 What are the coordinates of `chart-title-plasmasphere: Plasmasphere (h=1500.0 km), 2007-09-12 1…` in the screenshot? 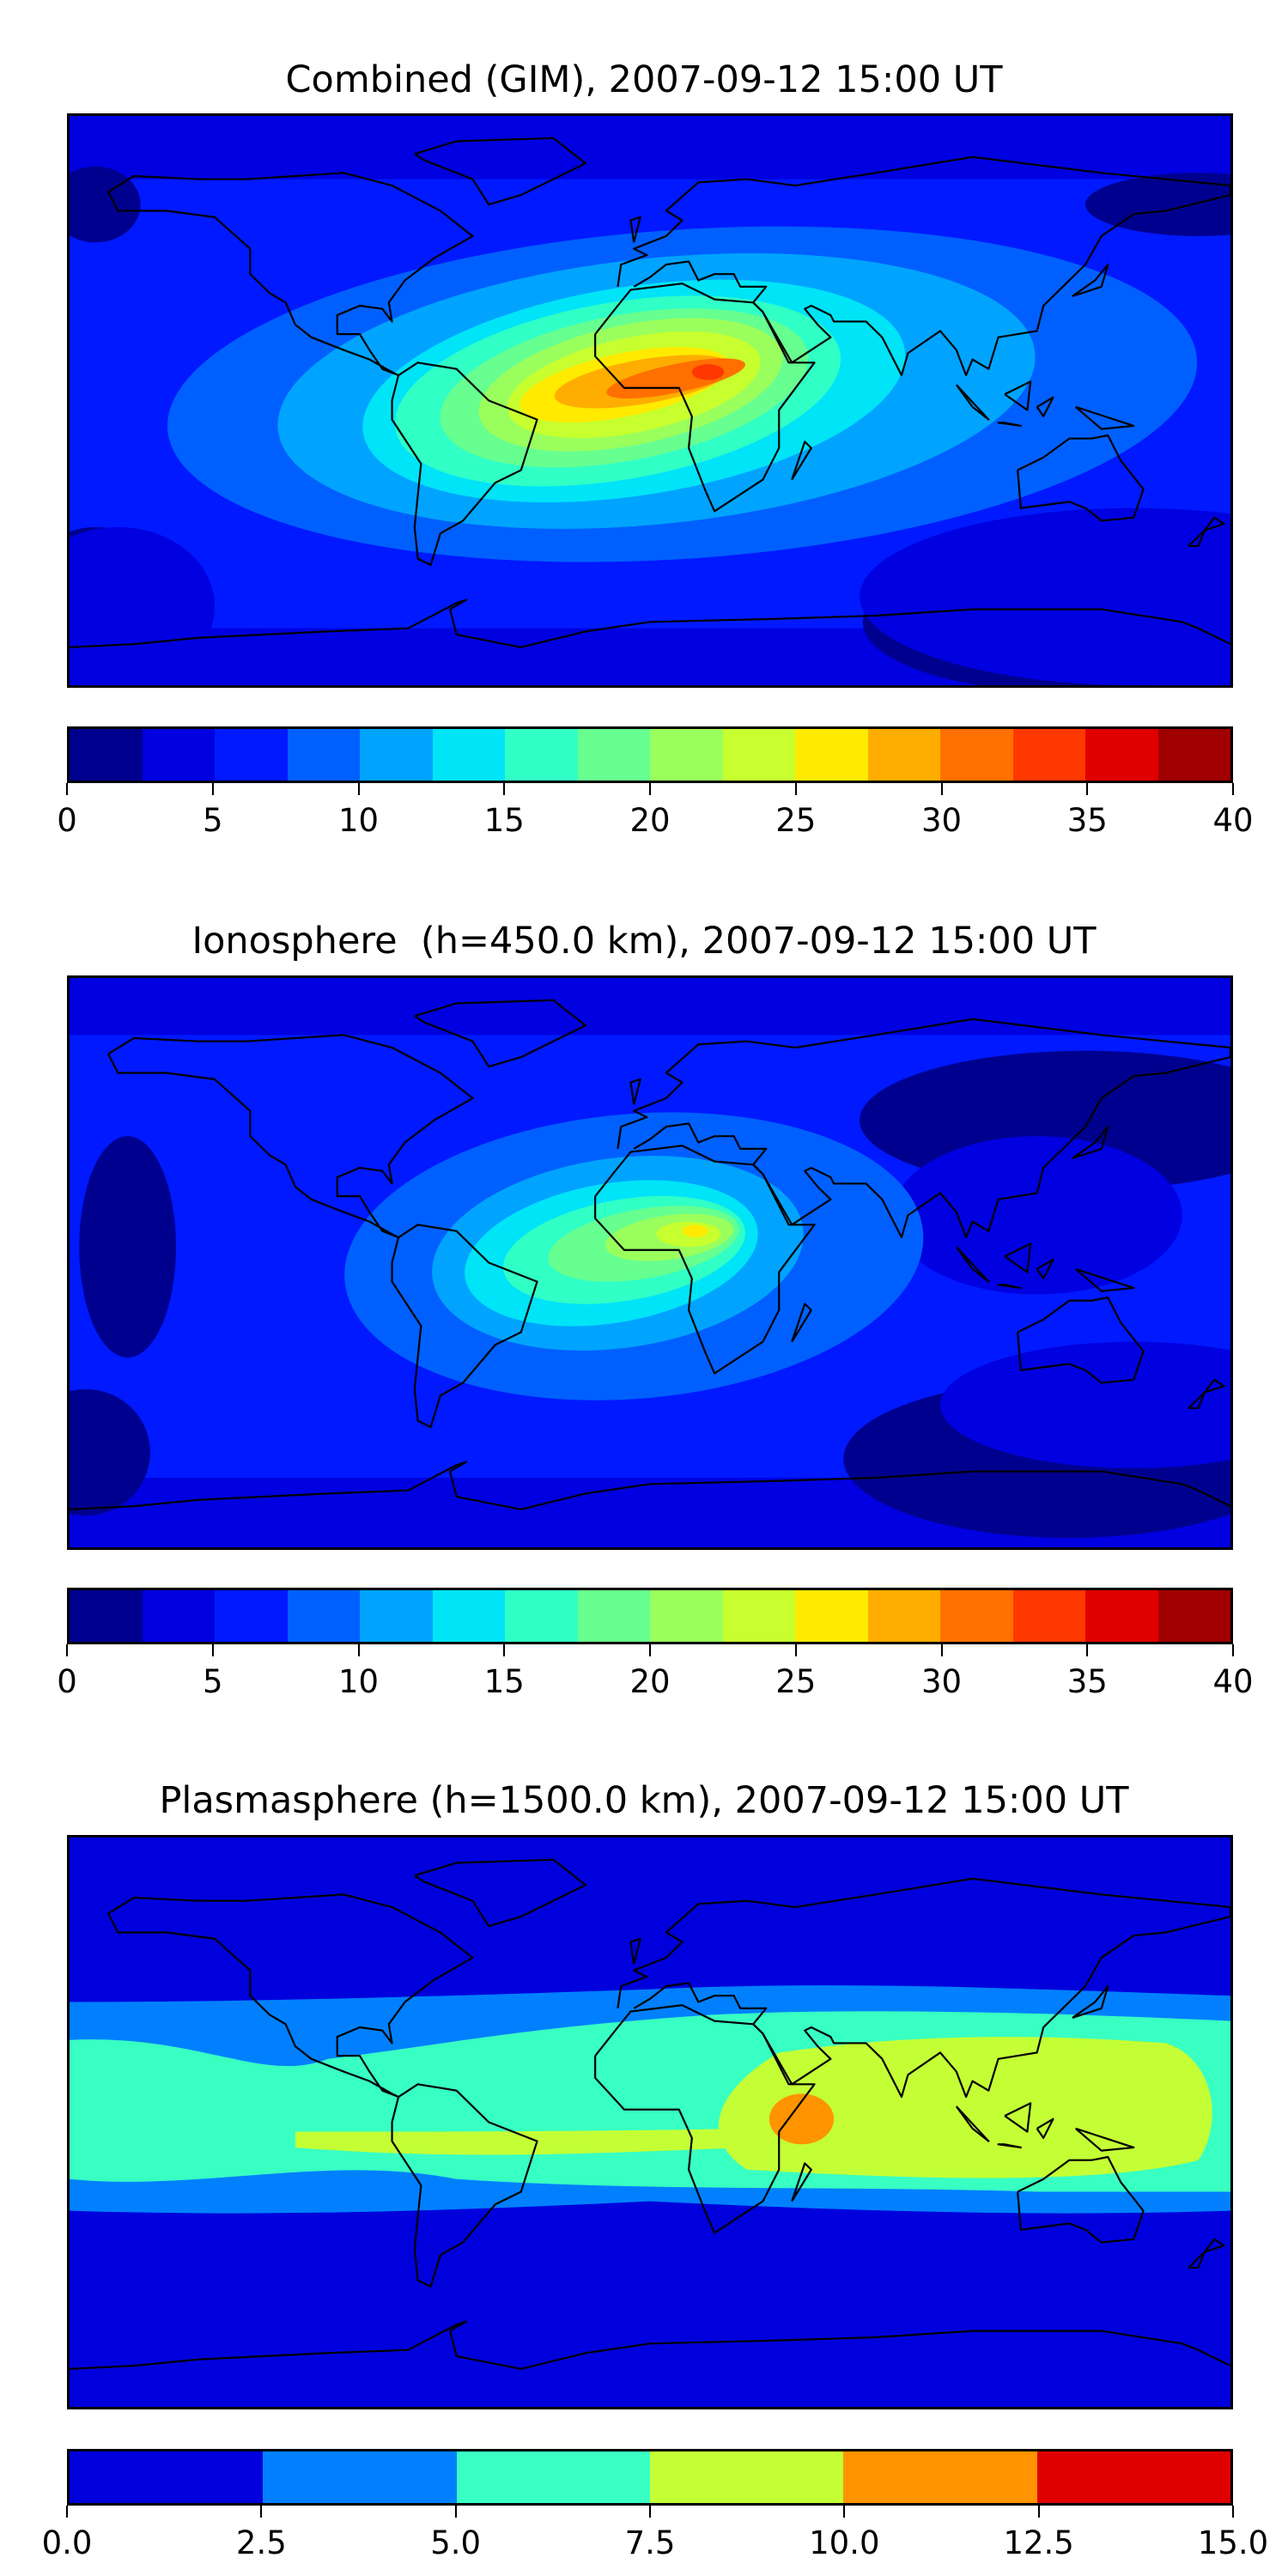 It's located at (644, 1800).